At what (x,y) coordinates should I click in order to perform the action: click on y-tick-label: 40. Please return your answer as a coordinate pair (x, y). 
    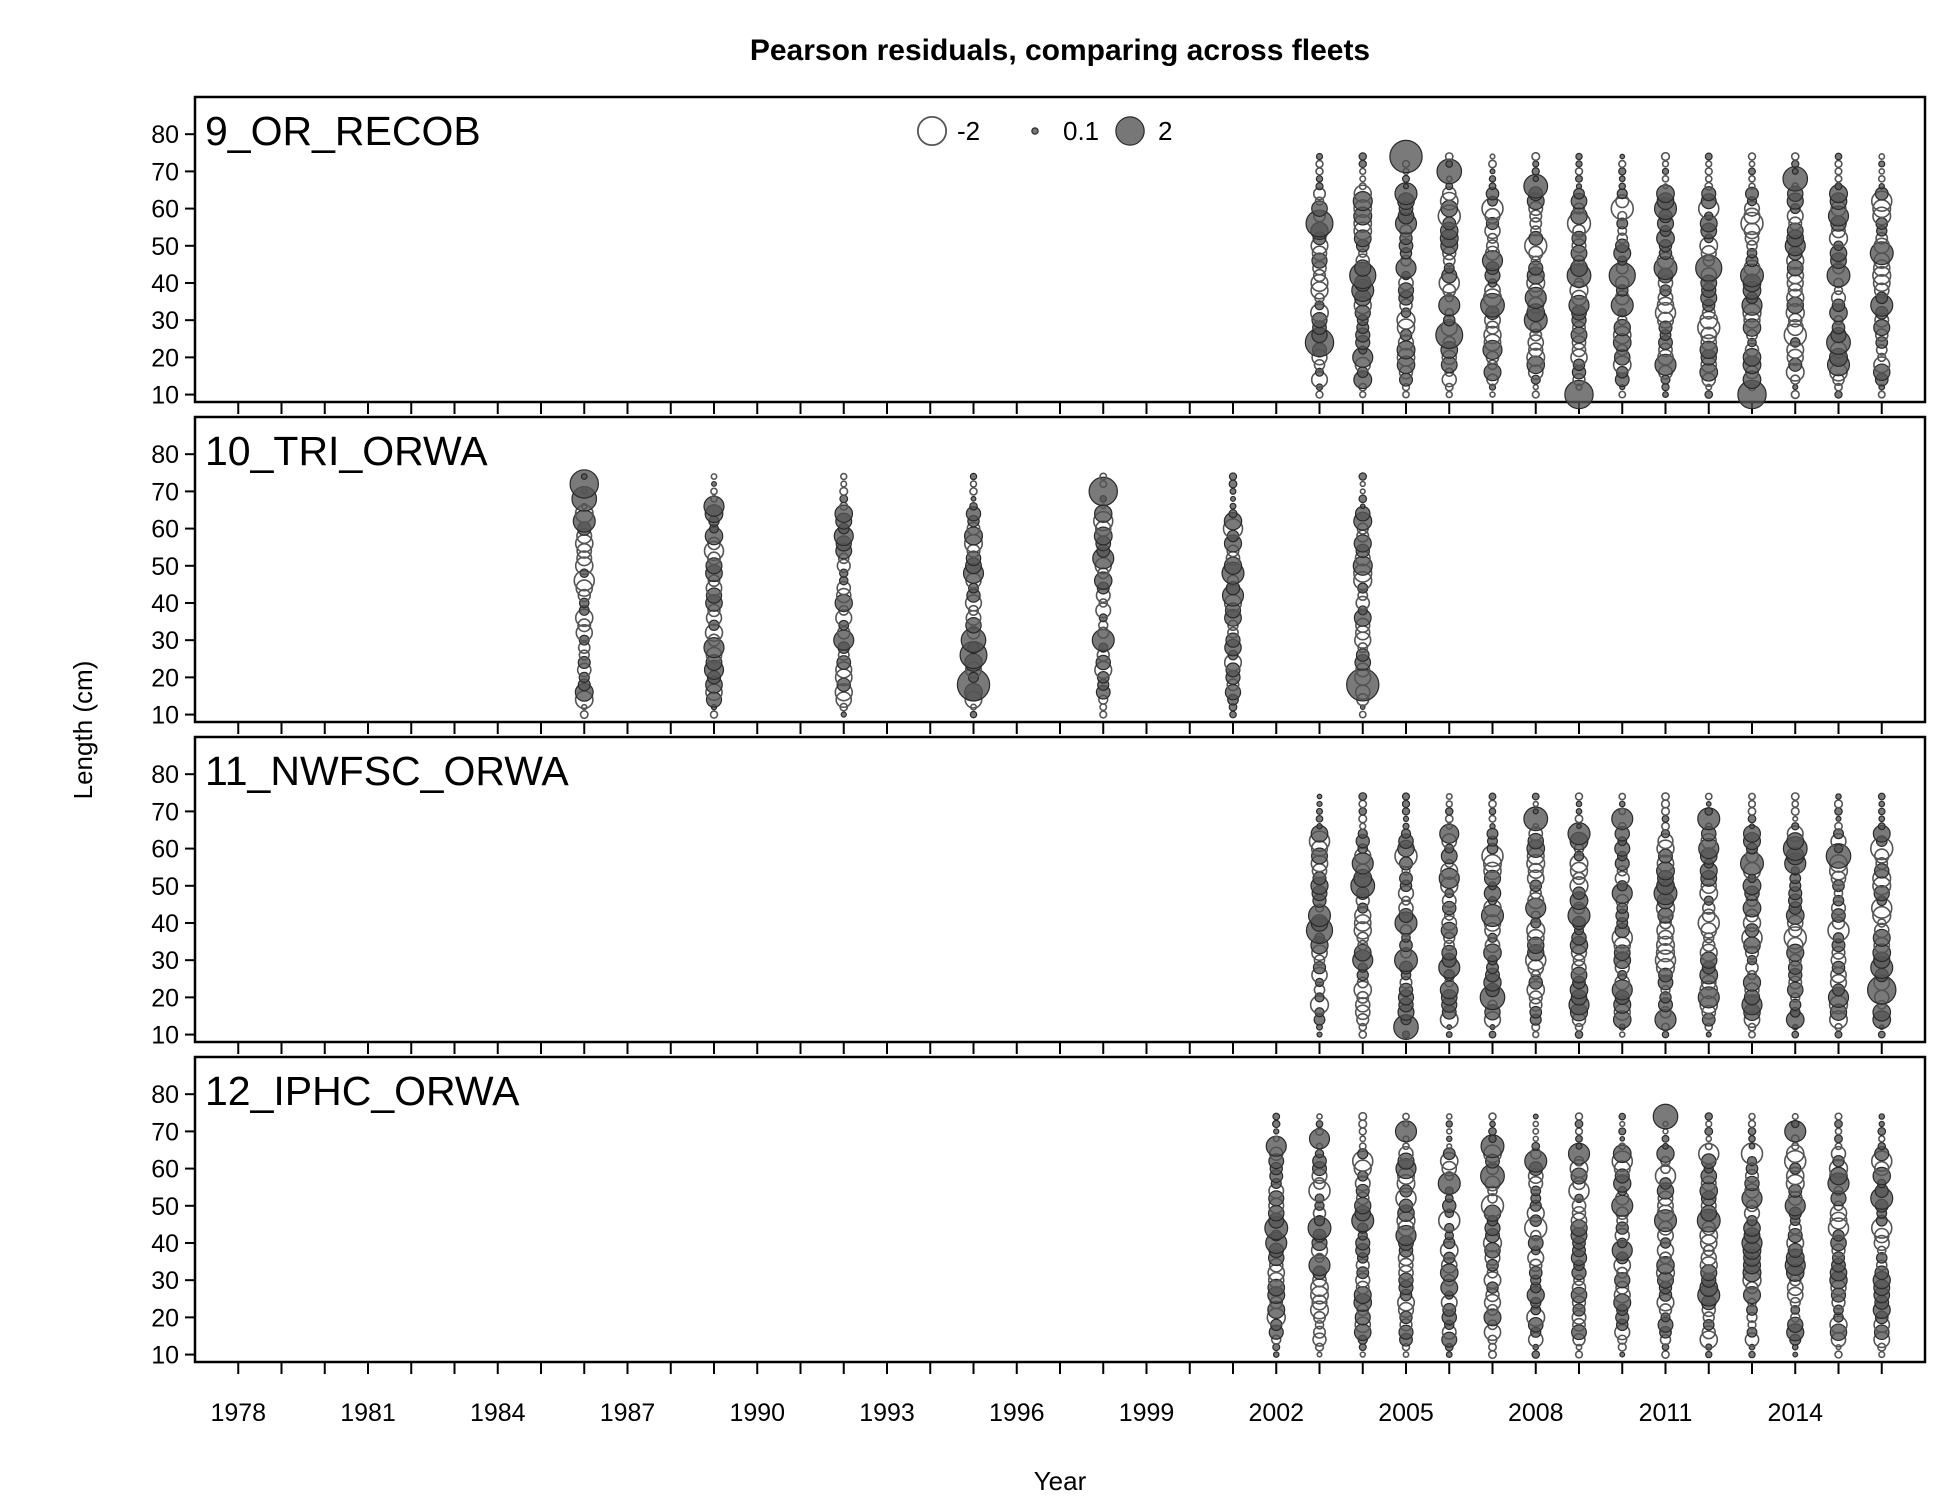
    Looking at the image, I should click on (165, 284).